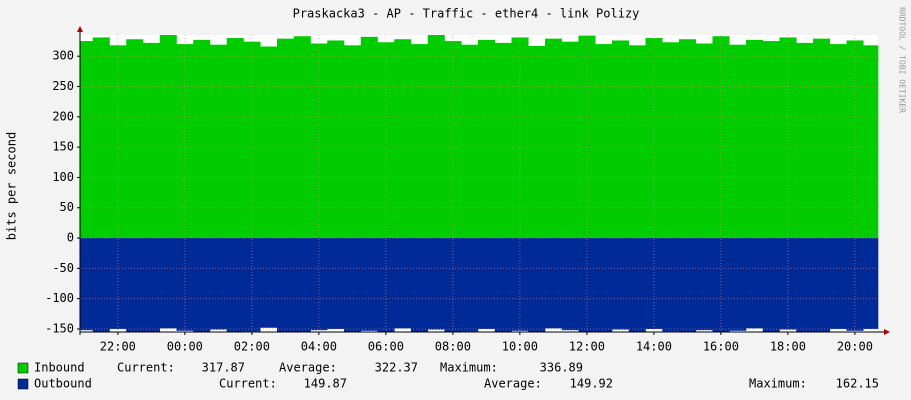 The image size is (911, 400). I want to click on y-tick-label: 300, so click(63, 56).